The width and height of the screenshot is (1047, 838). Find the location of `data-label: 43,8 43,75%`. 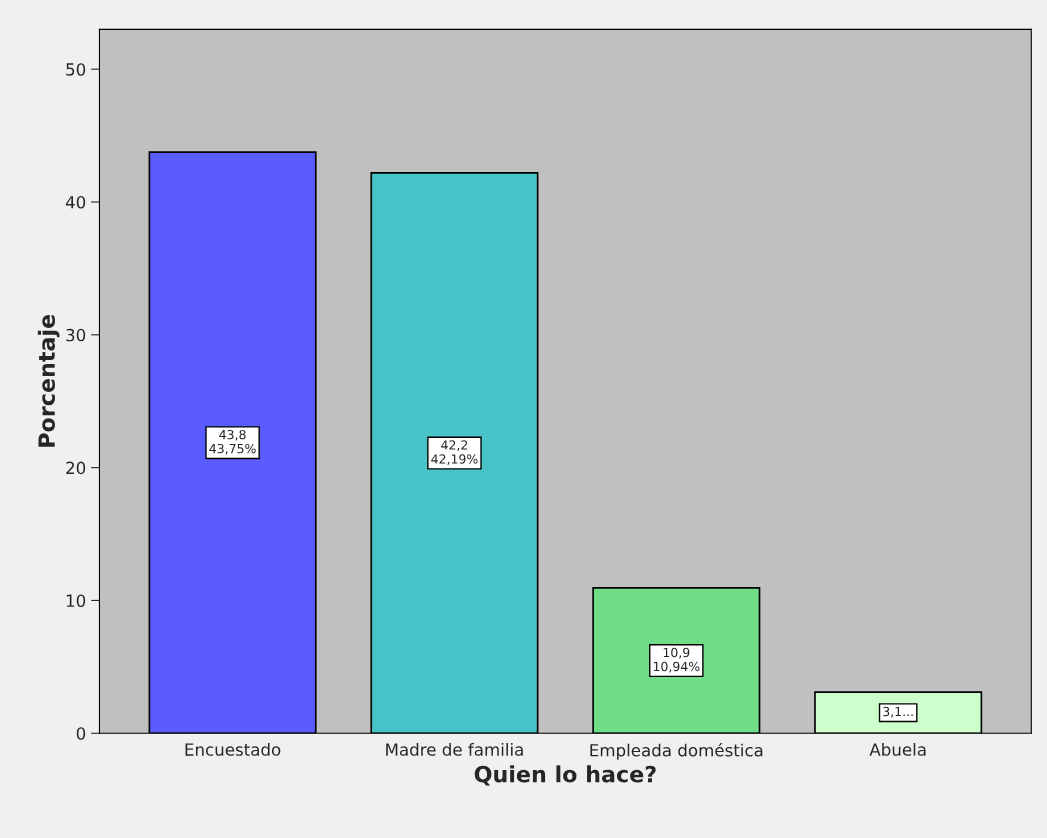

data-label: 43,8 43,75% is located at coordinates (232, 442).